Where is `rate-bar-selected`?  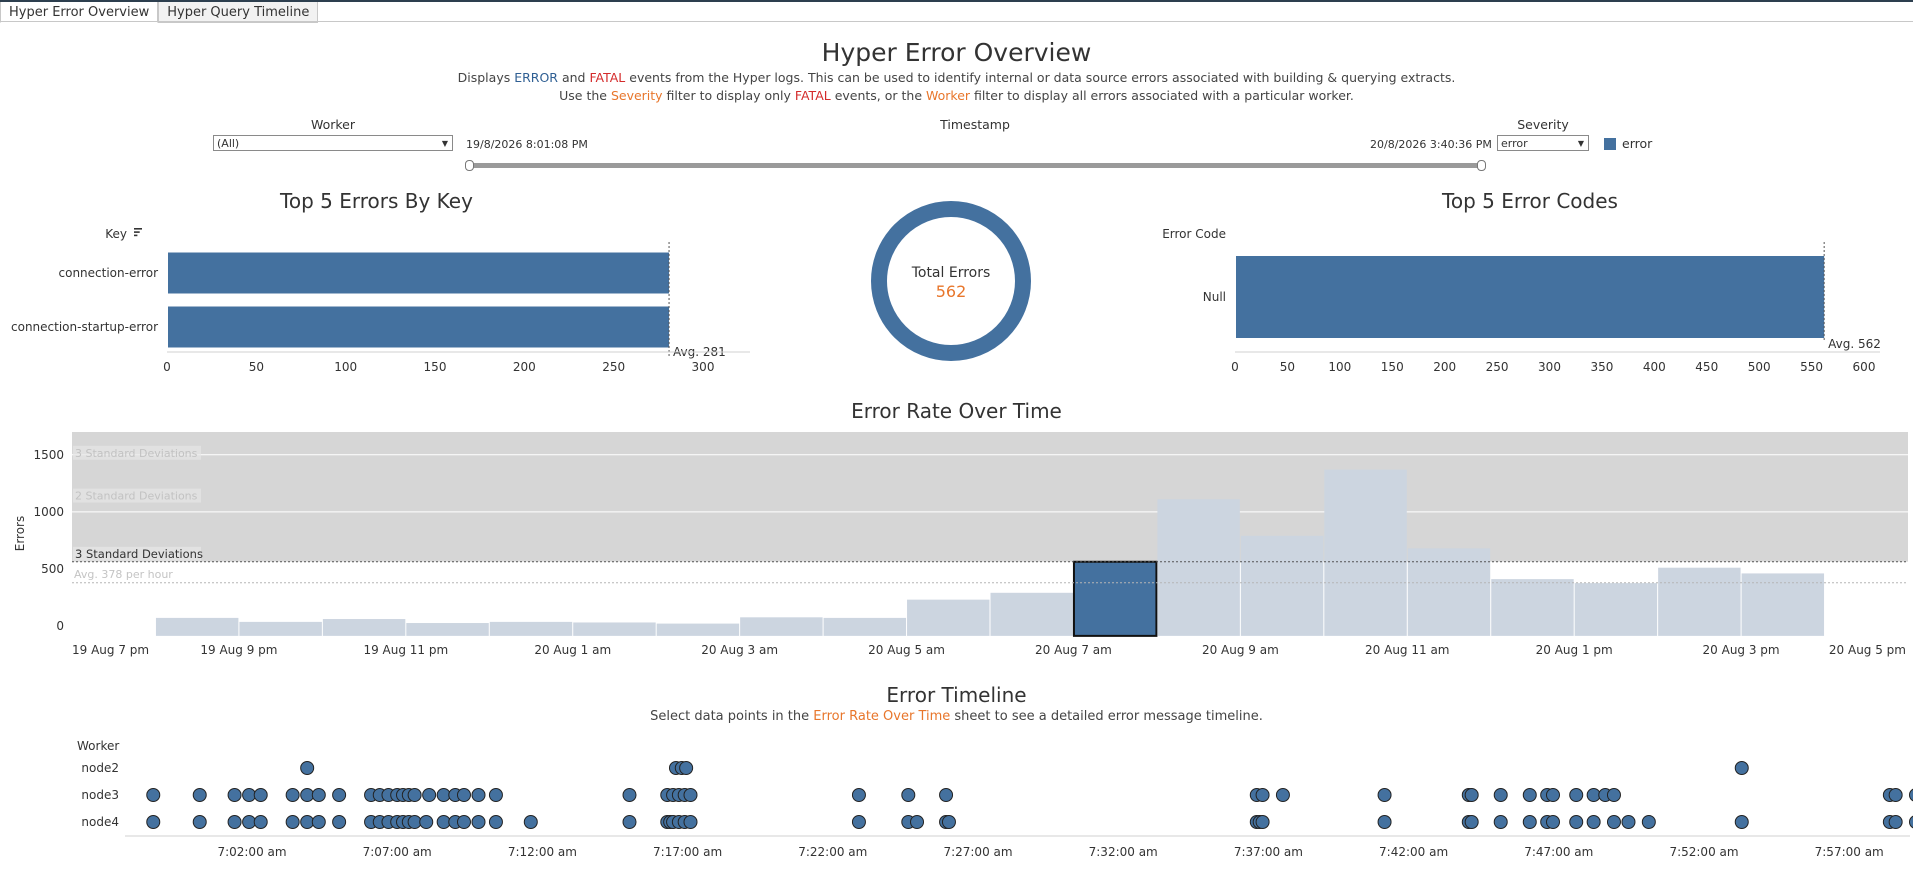 rate-bar-selected is located at coordinates (1115, 598).